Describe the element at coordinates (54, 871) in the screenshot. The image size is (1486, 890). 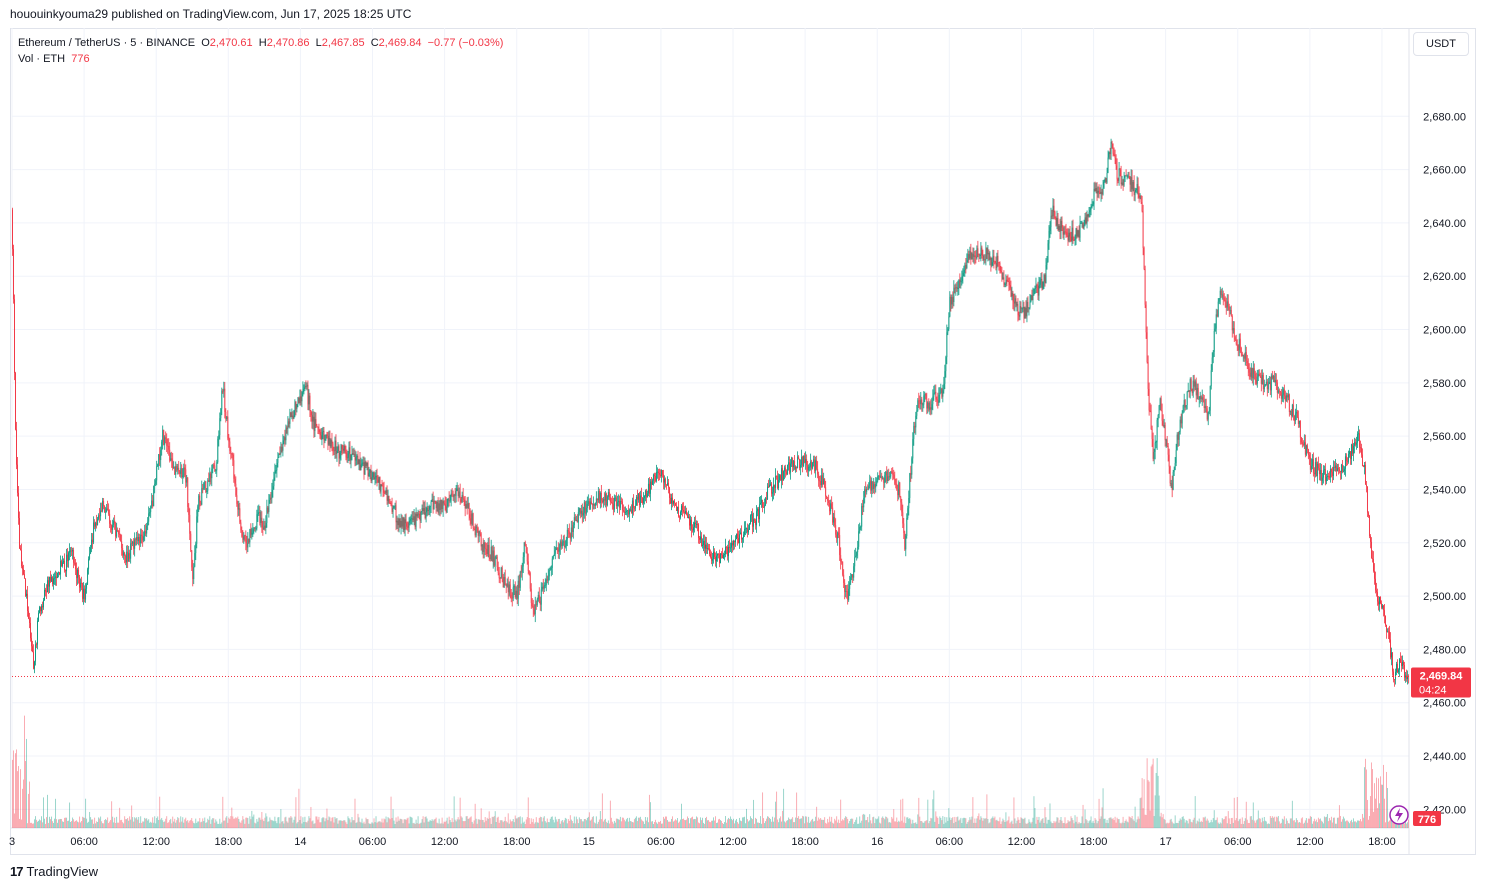
I see `tradingview-footer: 17 TradingView` at that location.